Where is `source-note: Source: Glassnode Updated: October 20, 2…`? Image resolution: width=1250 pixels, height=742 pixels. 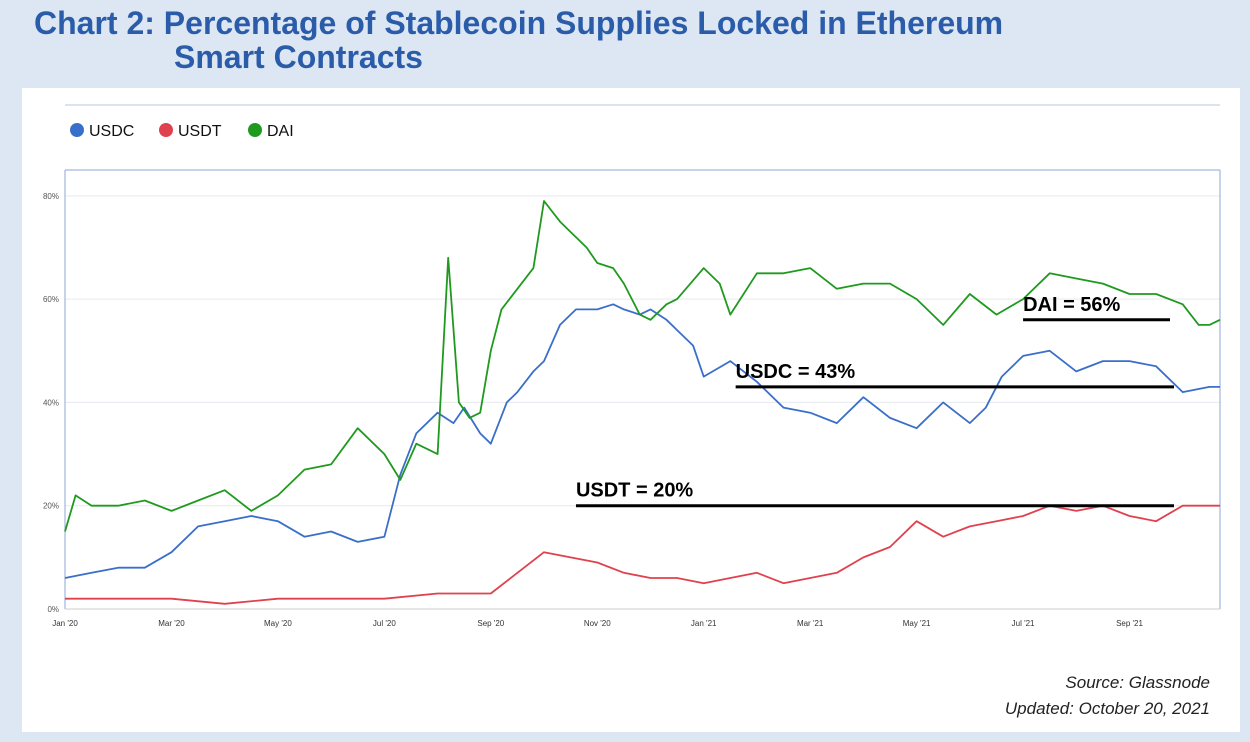
source-note: Source: Glassnode Updated: October 20, 2… is located at coordinates (1107, 696).